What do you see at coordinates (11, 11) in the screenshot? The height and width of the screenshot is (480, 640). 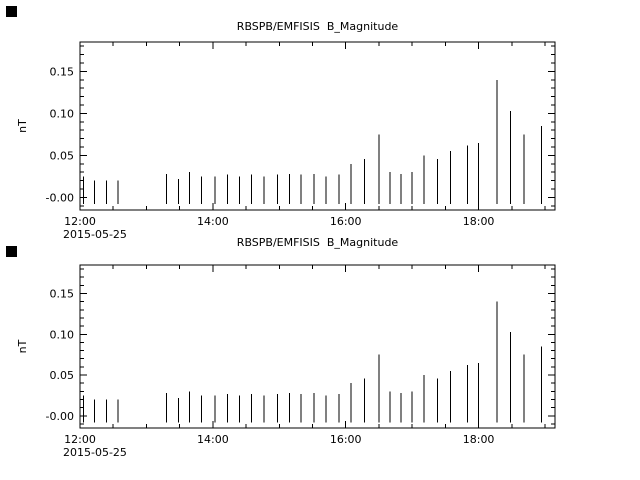 I see `black-square-marker-top` at bounding box center [11, 11].